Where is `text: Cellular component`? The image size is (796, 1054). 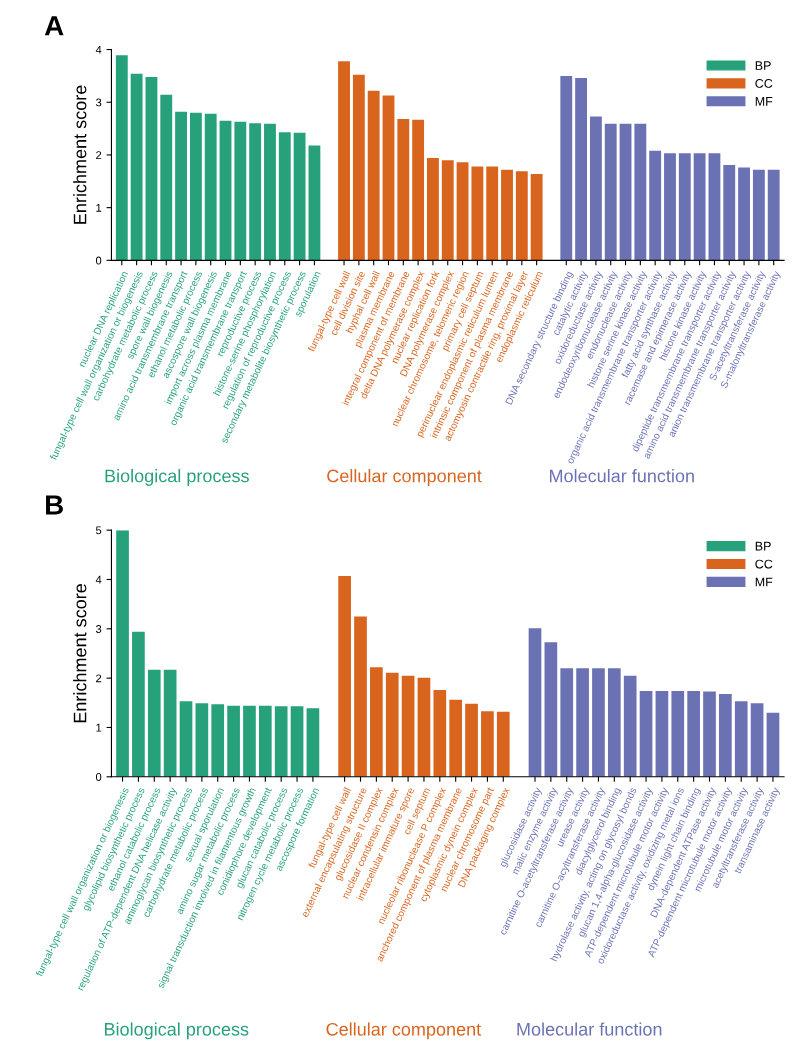
text: Cellular component is located at coordinates (404, 477).